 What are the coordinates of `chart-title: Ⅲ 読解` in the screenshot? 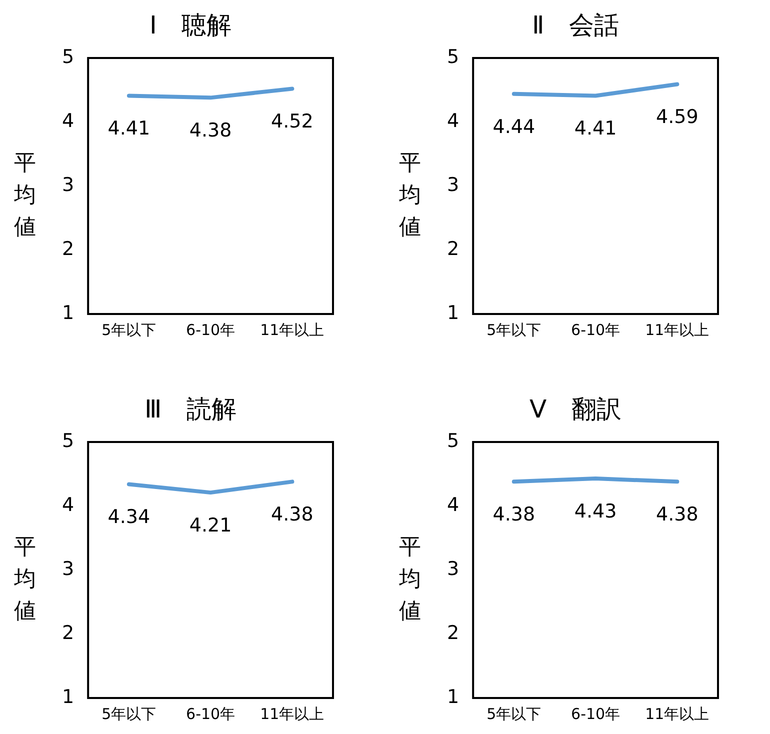 It's located at (190, 410).